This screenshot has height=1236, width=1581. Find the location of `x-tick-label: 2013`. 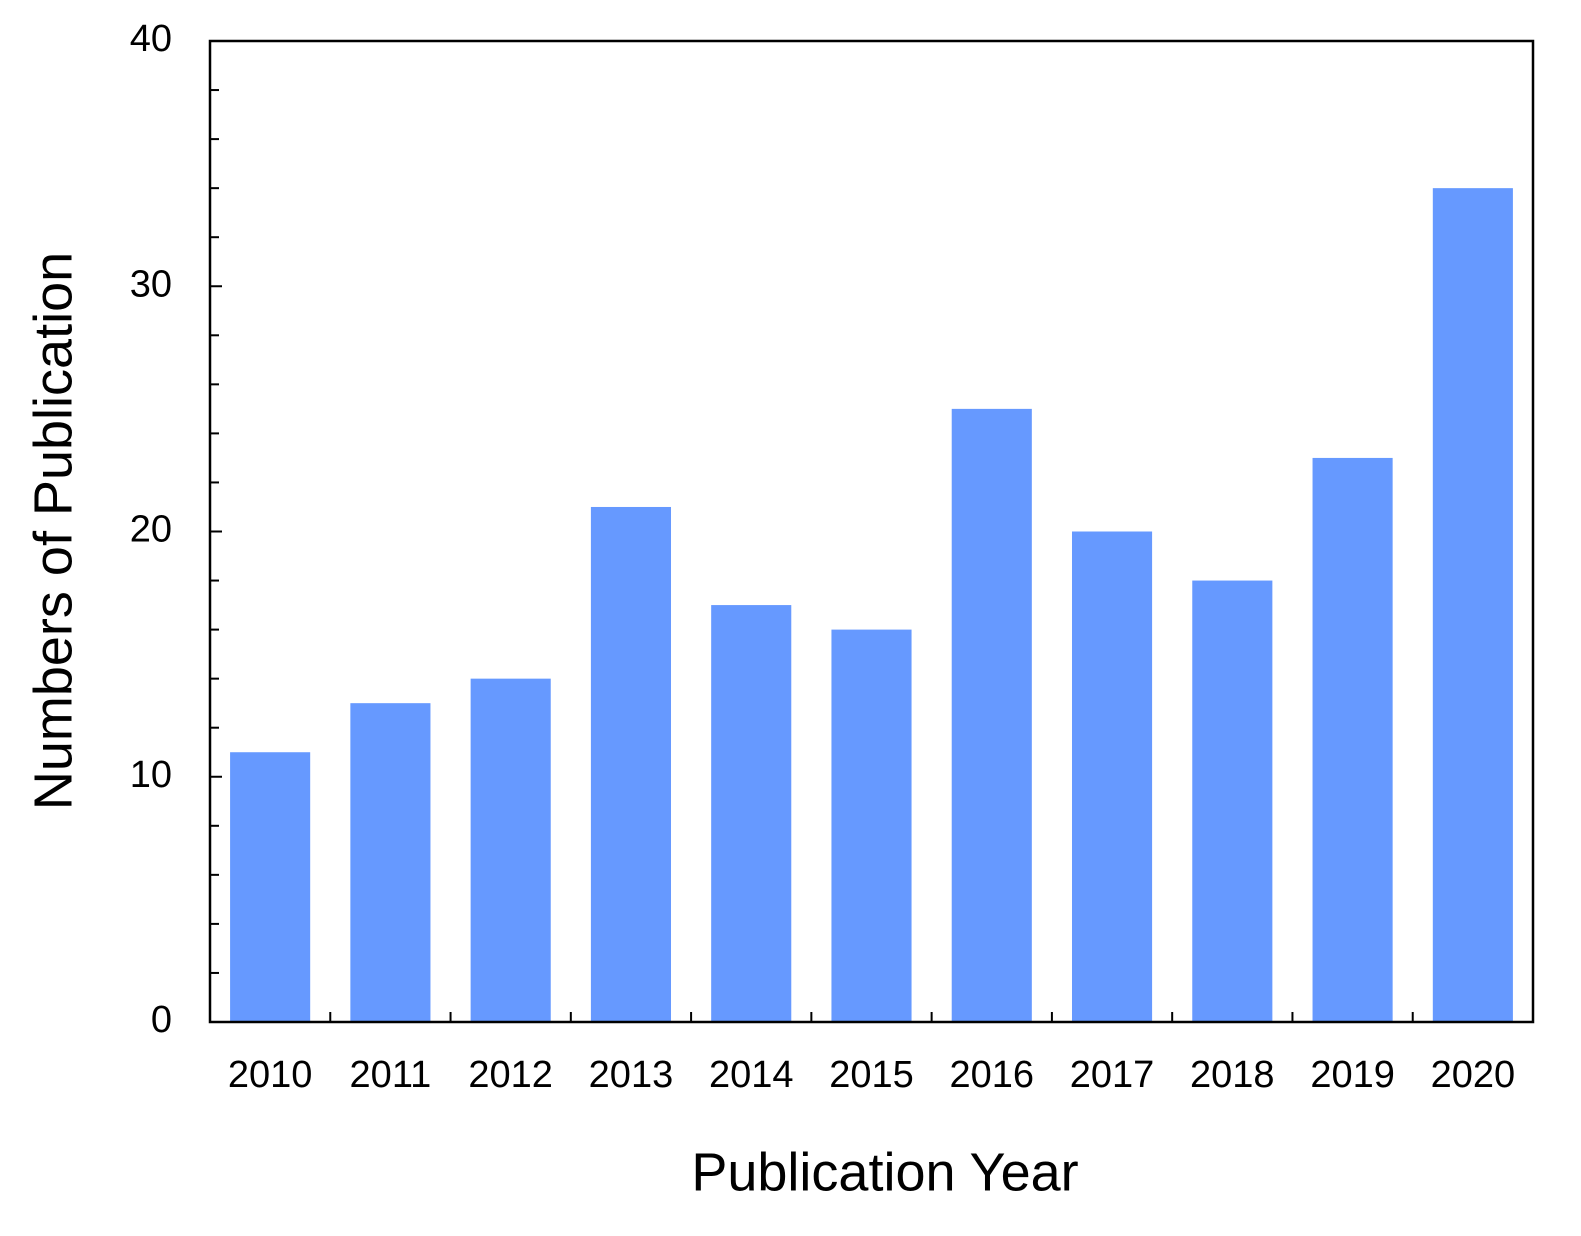

x-tick-label: 2013 is located at coordinates (631, 1075).